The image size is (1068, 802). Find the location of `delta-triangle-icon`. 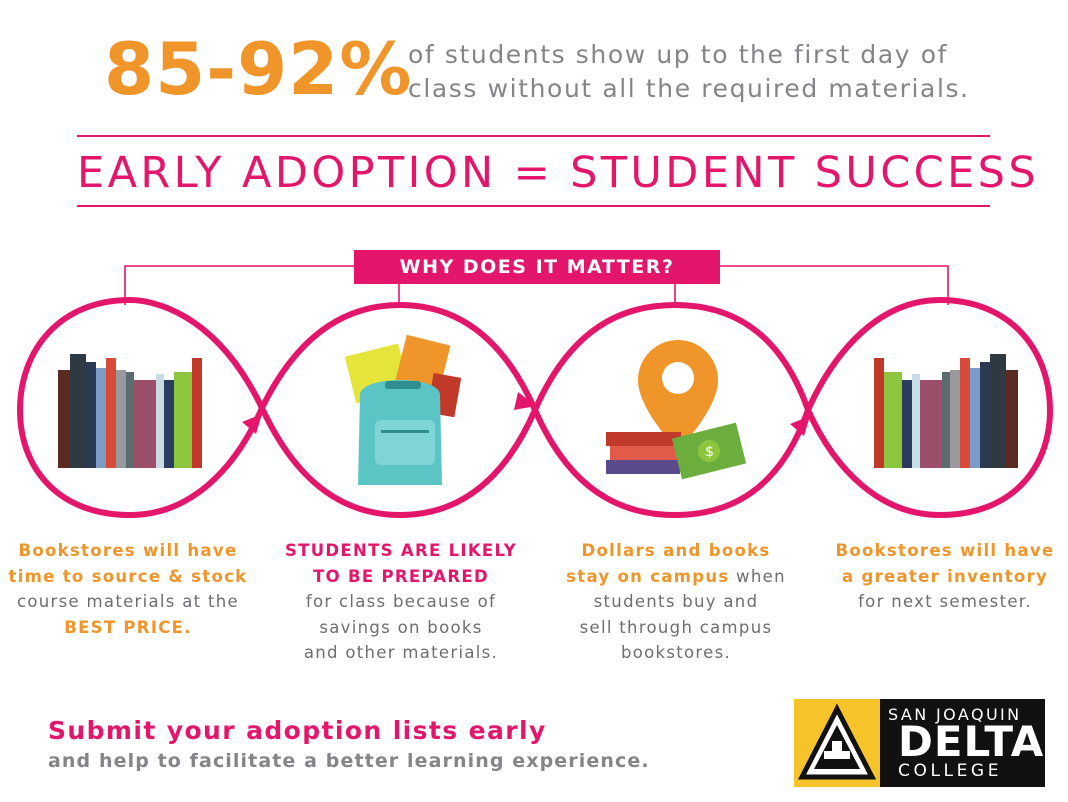

delta-triangle-icon is located at coordinates (837, 741).